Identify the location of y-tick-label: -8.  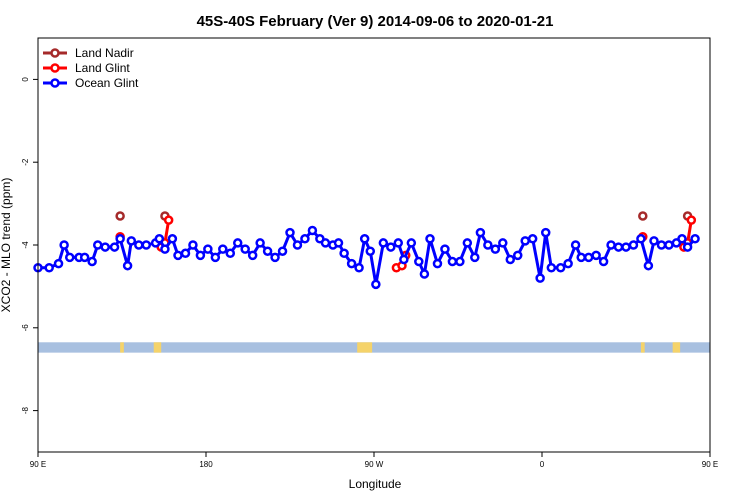
(25, 410).